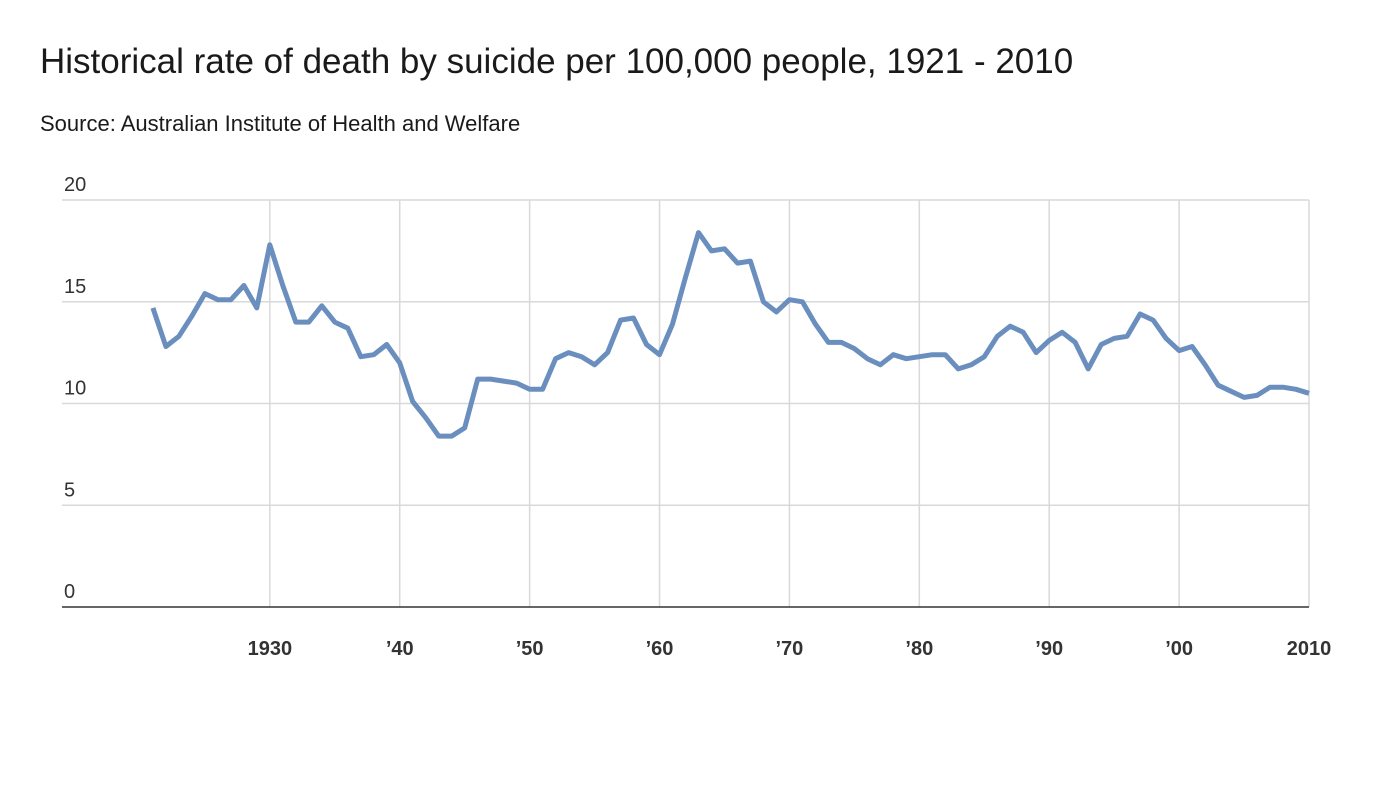 The height and width of the screenshot is (800, 1400). What do you see at coordinates (400, 649) in the screenshot?
I see `x-tick-label: ’40` at bounding box center [400, 649].